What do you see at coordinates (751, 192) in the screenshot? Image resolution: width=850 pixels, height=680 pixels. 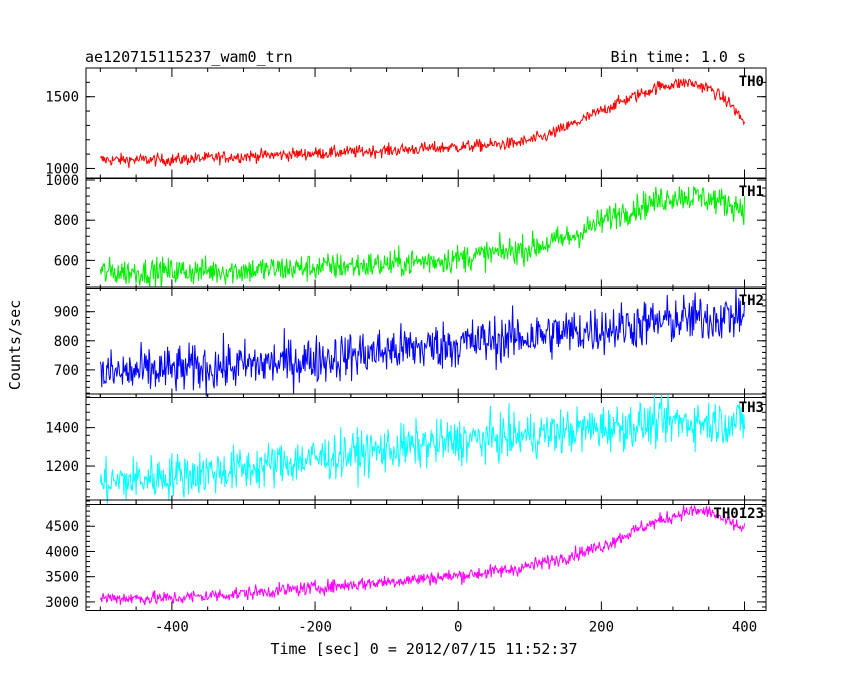 I see `series-label-th1: TH1` at bounding box center [751, 192].